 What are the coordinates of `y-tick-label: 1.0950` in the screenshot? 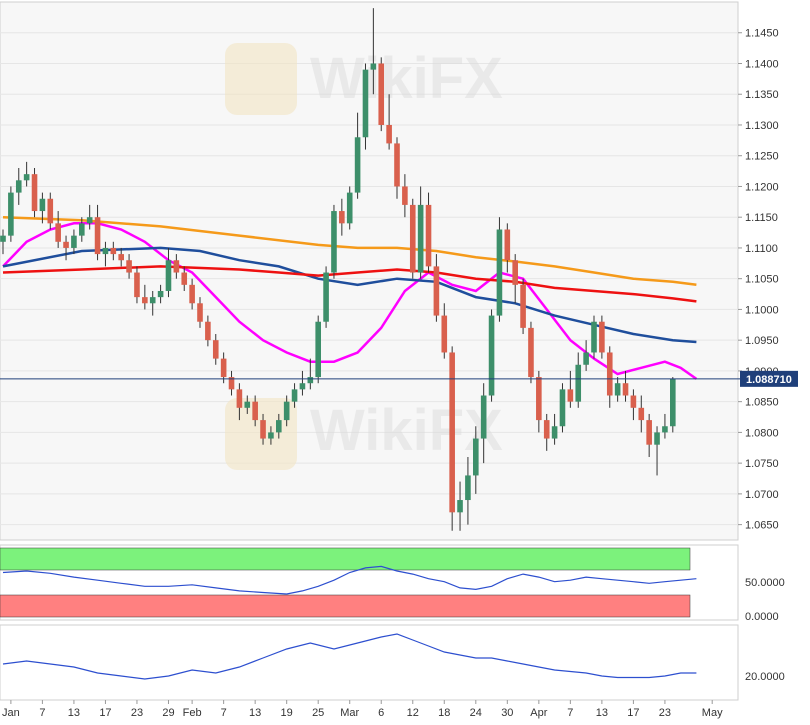 It's located at (762, 341).